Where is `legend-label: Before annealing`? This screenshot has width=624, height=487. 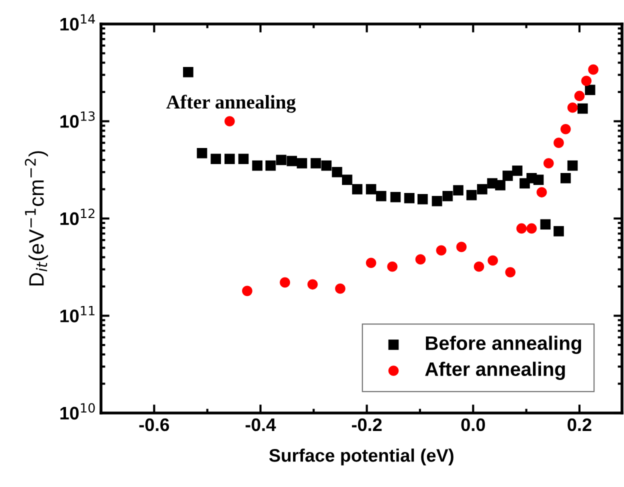 legend-label: Before annealing is located at coordinates (504, 345).